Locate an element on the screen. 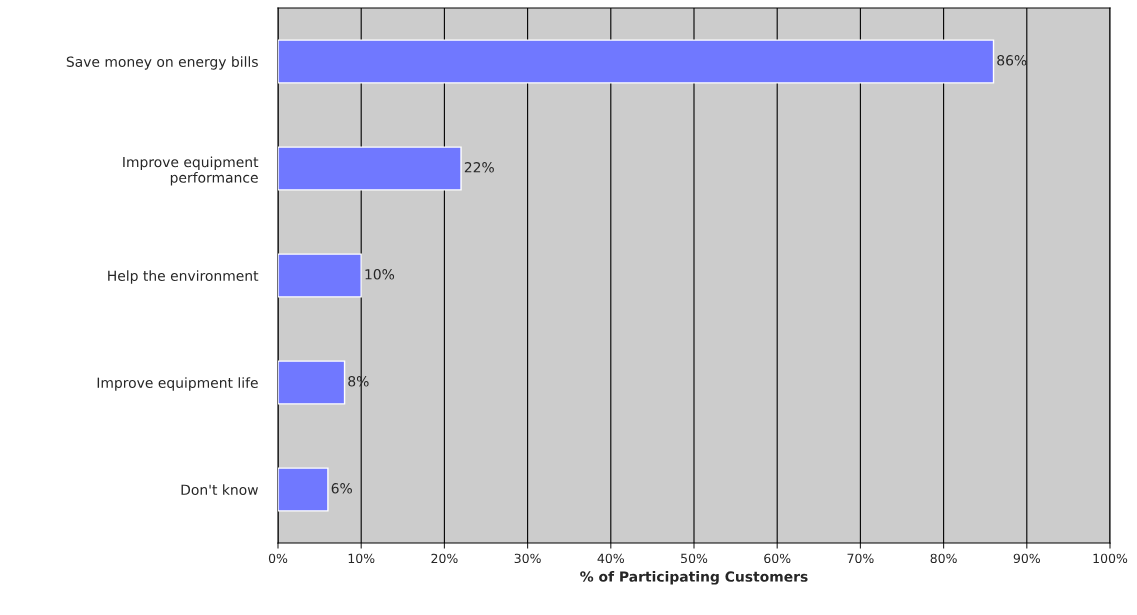 Image resolution: width=1137 pixels, height=615 pixels. x-tick-label: 100% is located at coordinates (1110, 558).